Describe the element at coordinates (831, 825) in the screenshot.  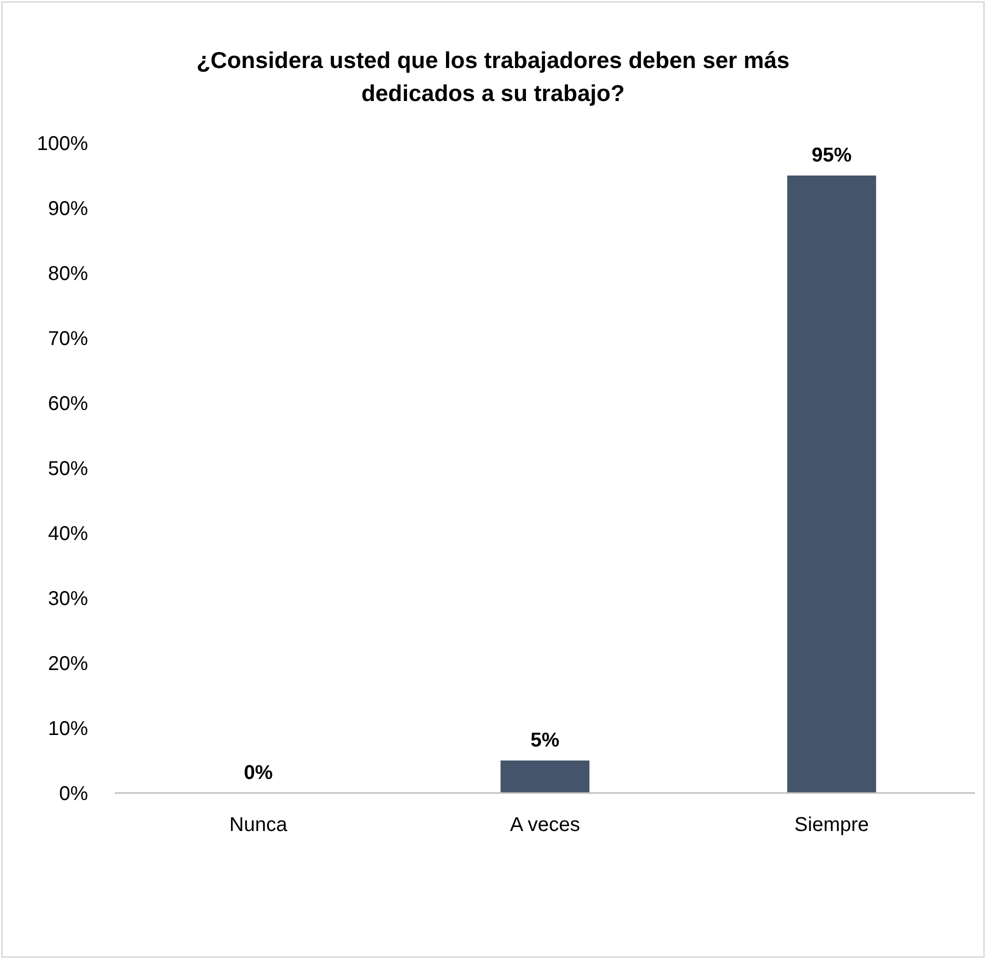
I see `x-tick-label: Siempre` at that location.